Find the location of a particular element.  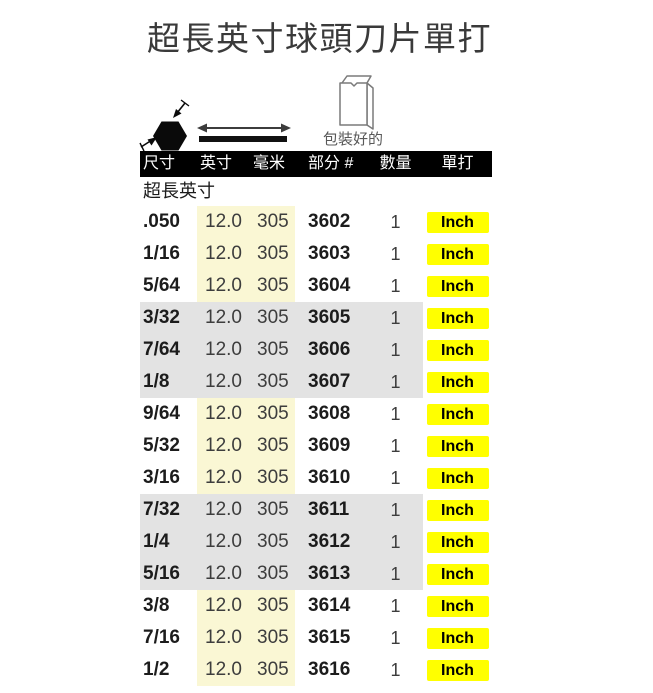

header-mm: 毫米 is located at coordinates (269, 163).